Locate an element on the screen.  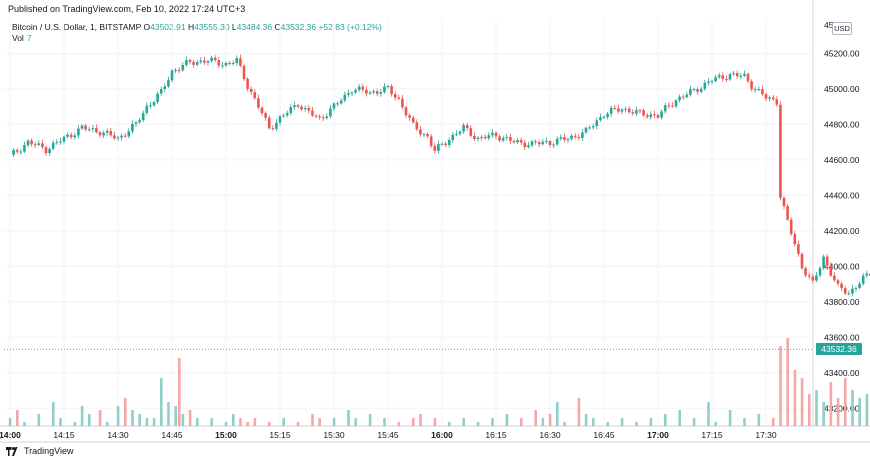
y-tick-label: 43200.00 is located at coordinates (842, 408).